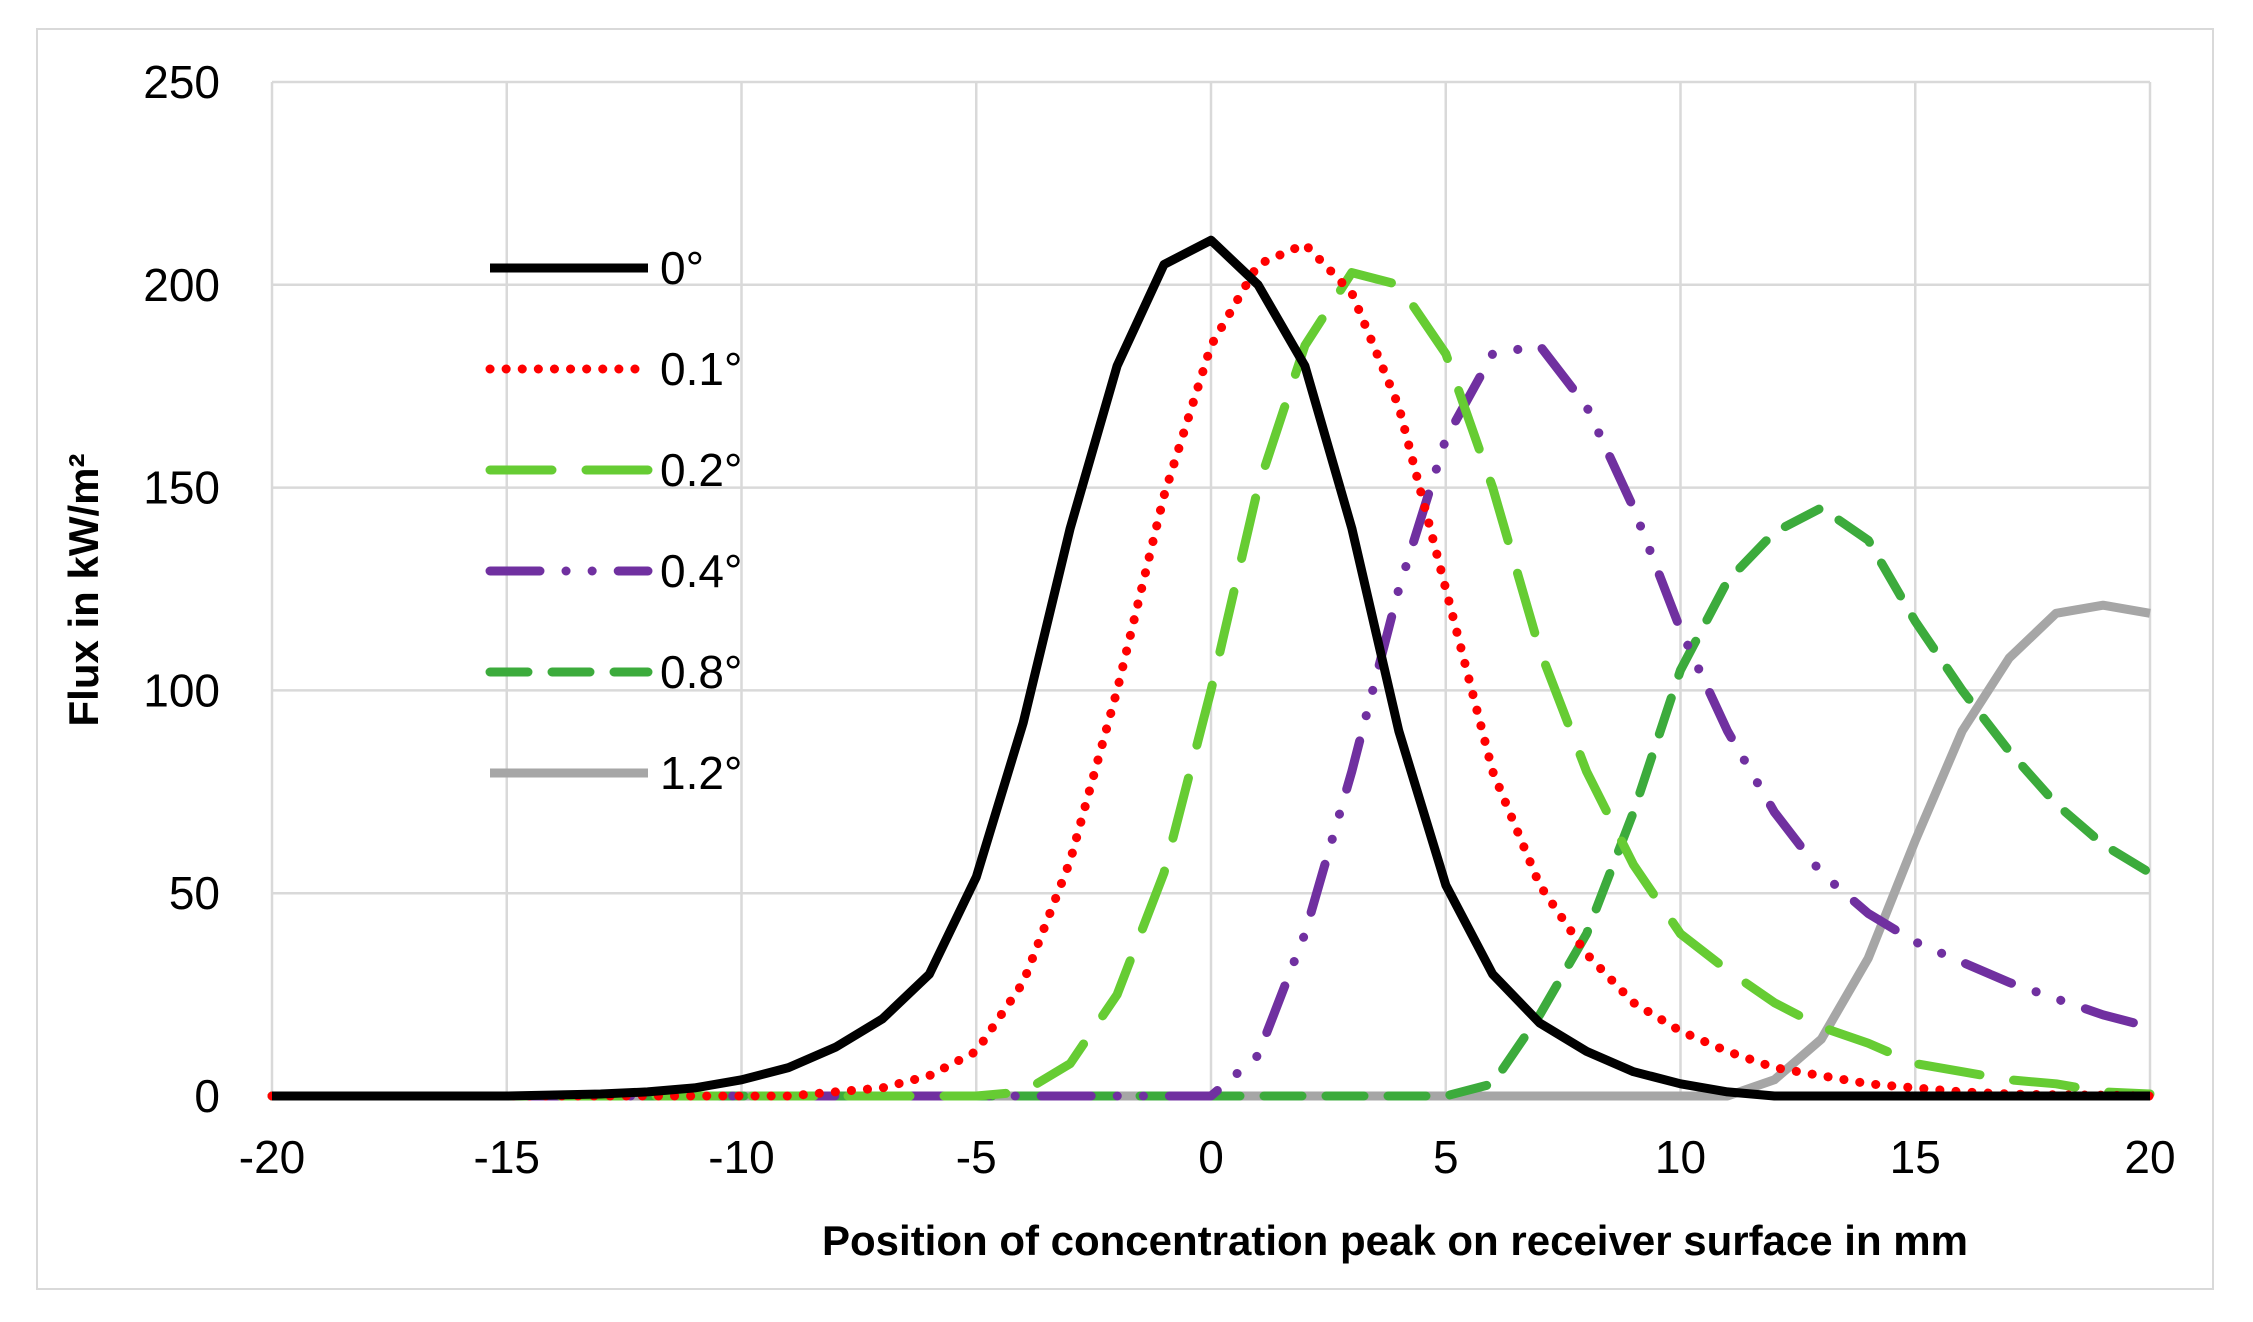 This screenshot has height=1322, width=2253. I want to click on legend-label: 0.4°, so click(701, 571).